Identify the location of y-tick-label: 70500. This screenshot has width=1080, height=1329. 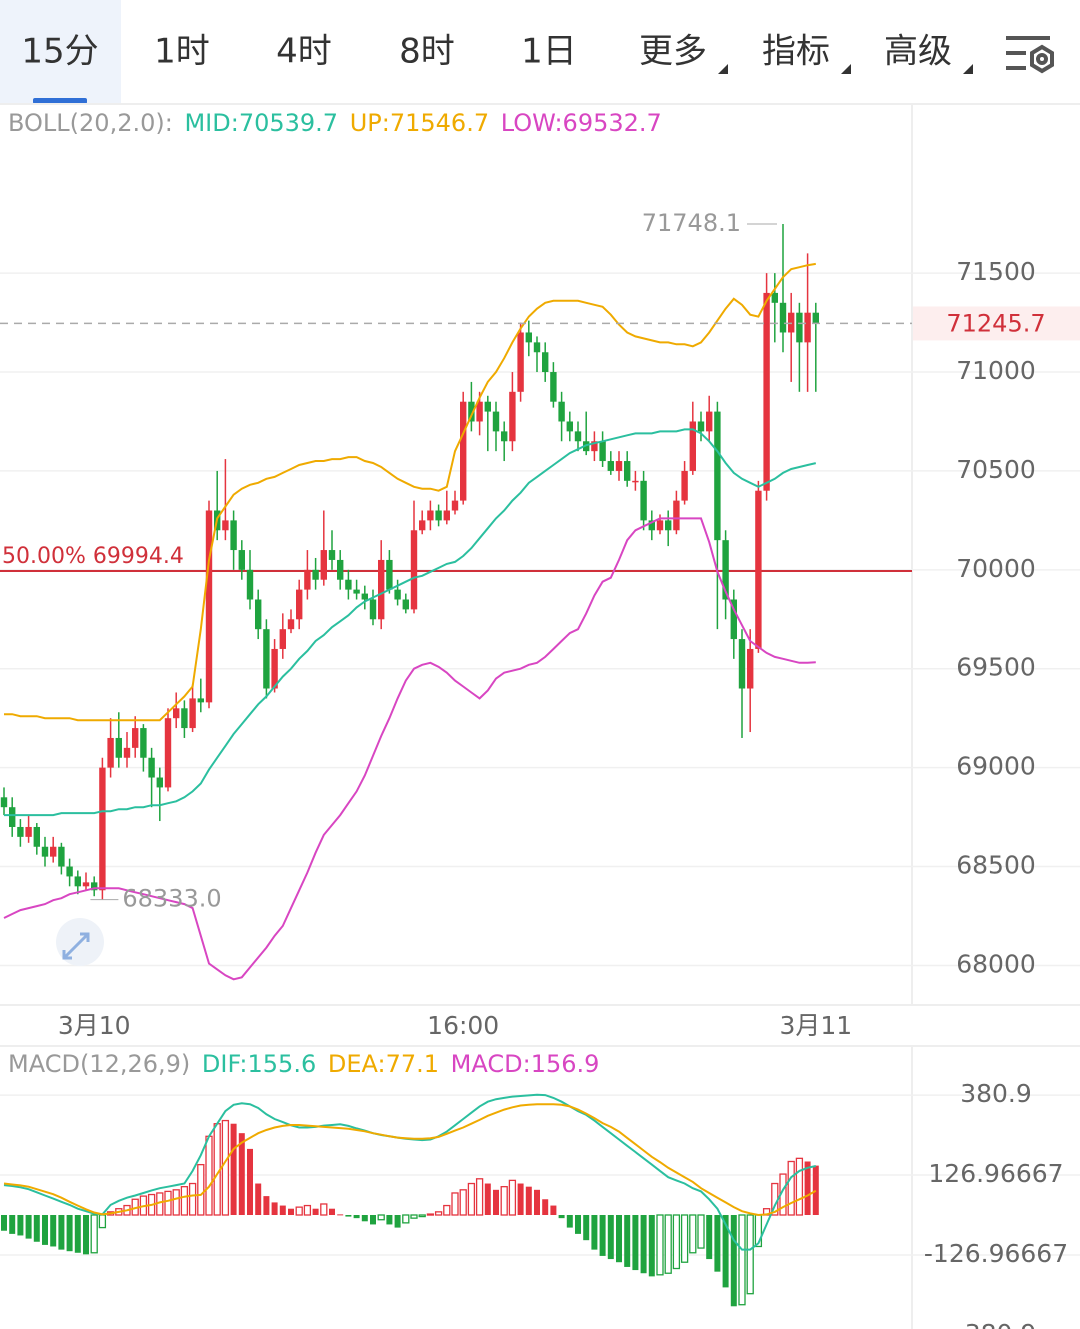
(996, 469).